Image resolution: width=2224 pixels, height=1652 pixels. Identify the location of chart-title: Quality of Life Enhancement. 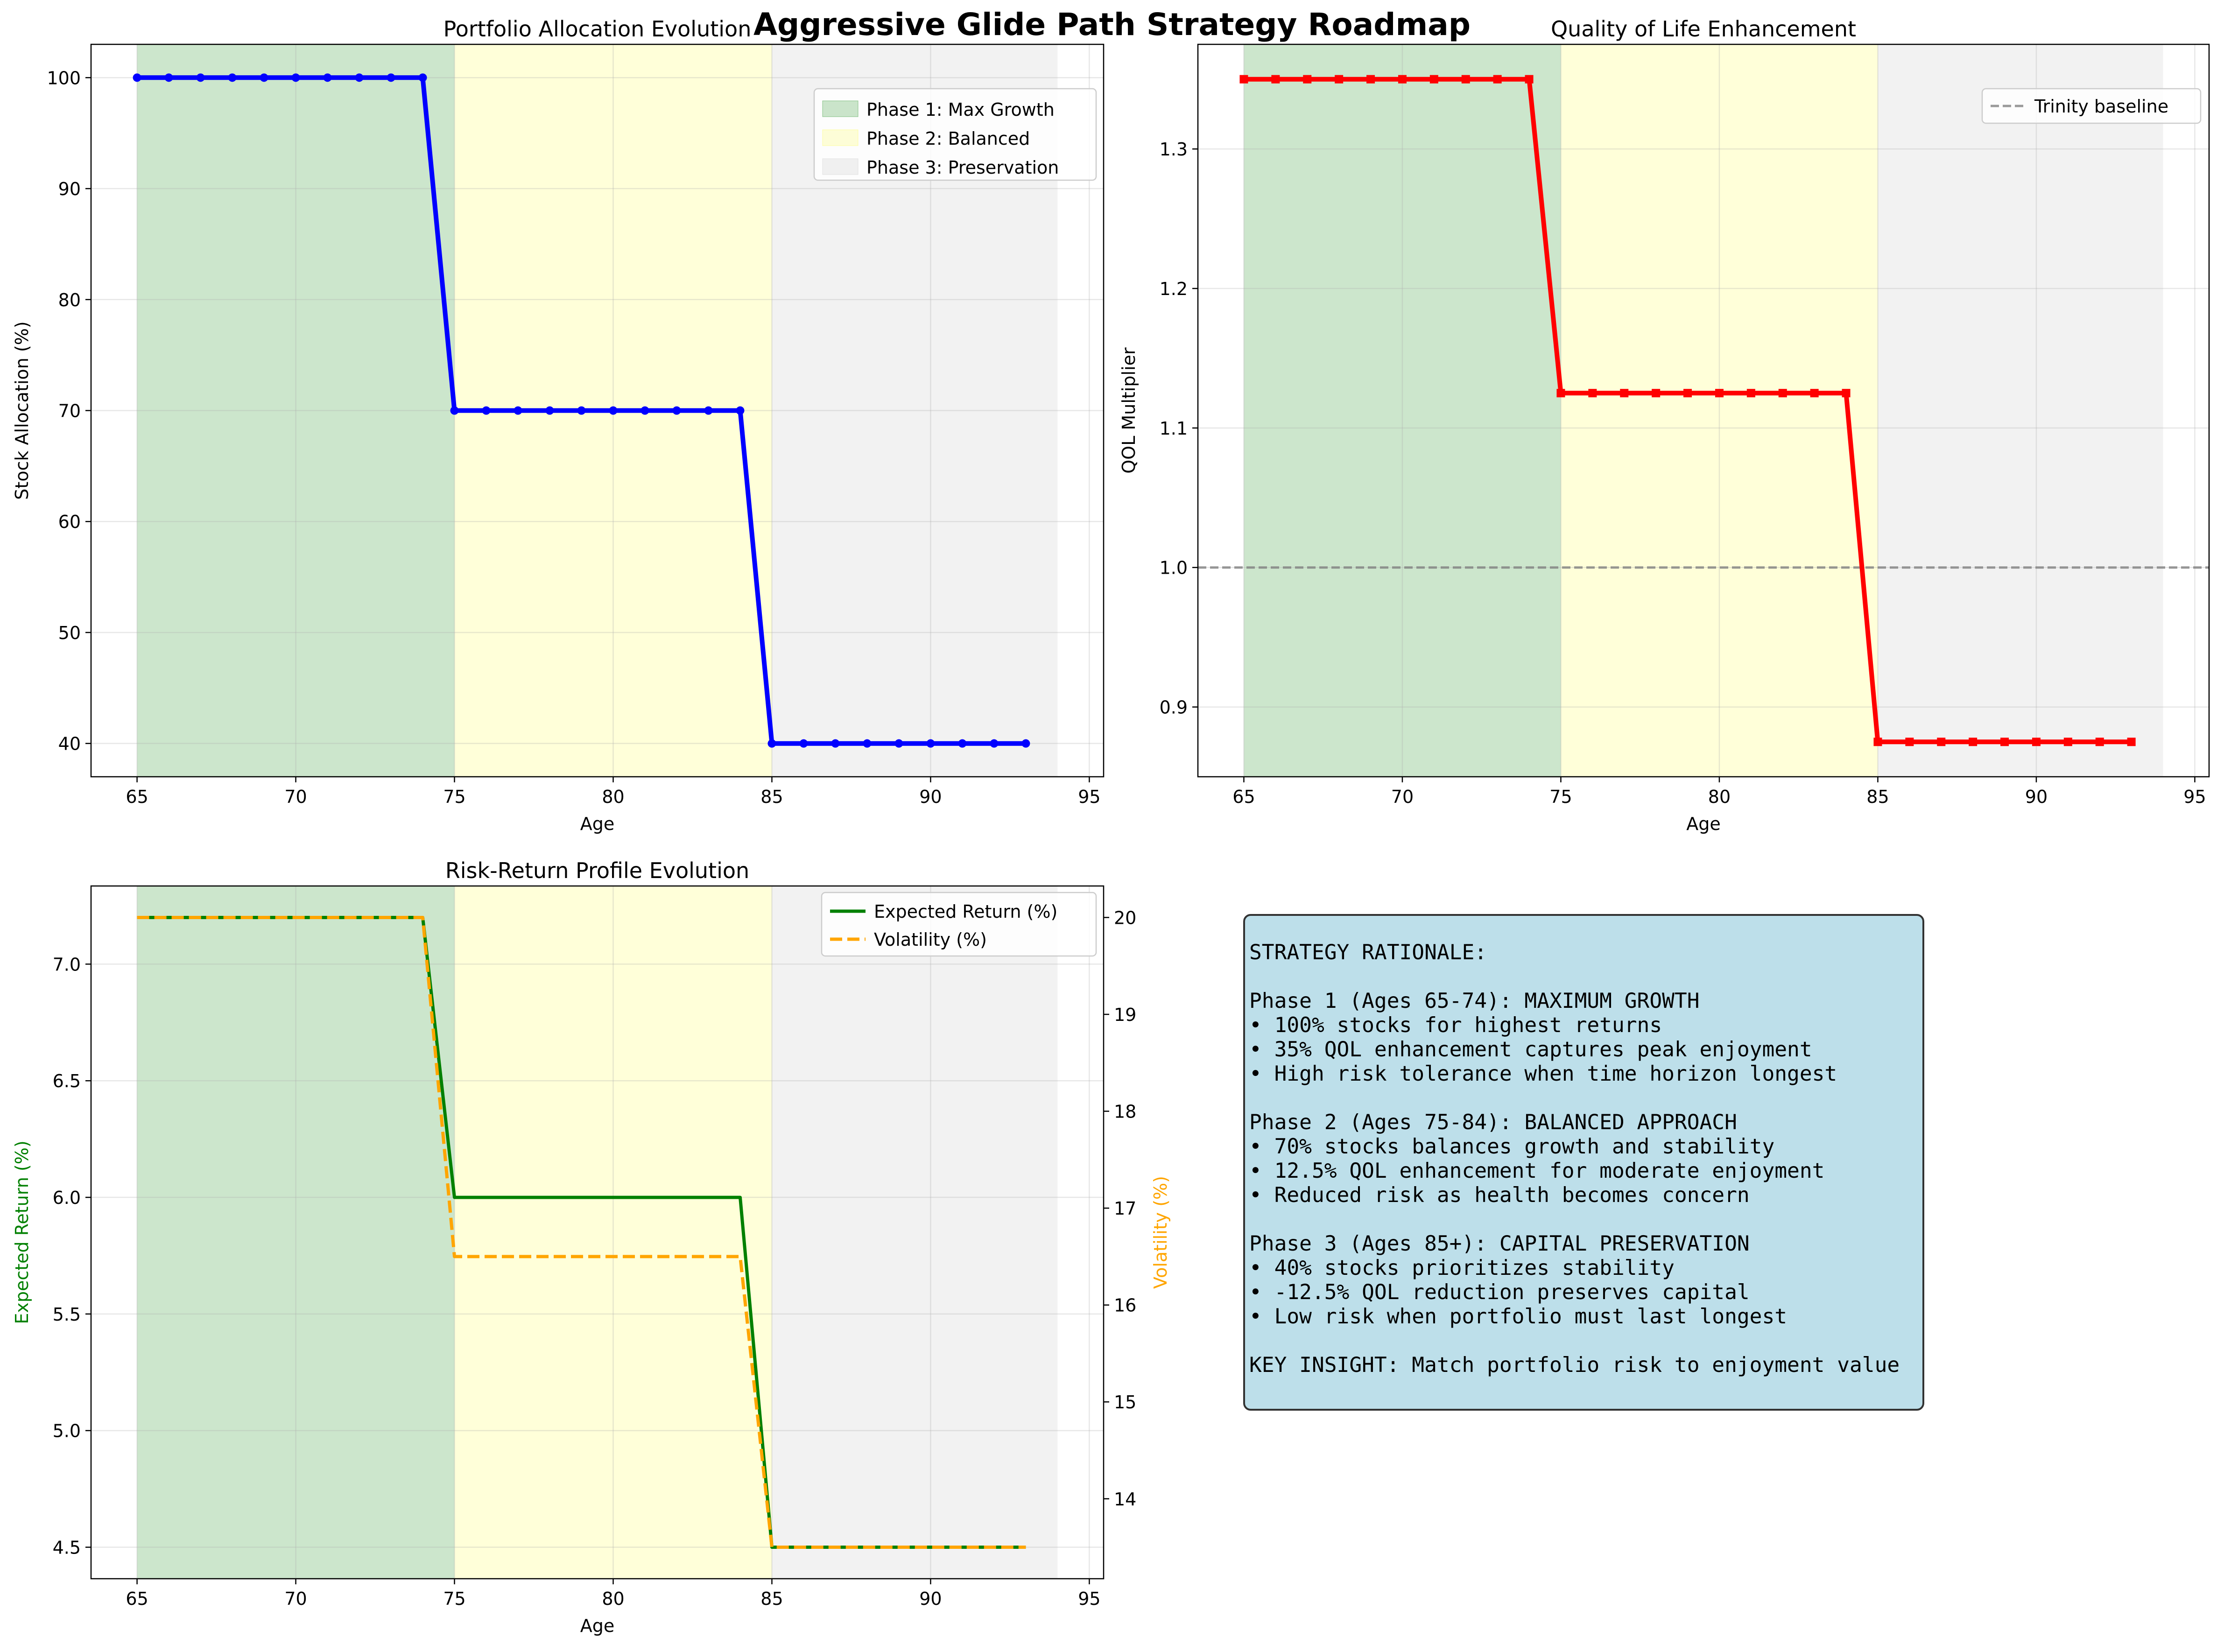
(1703, 29).